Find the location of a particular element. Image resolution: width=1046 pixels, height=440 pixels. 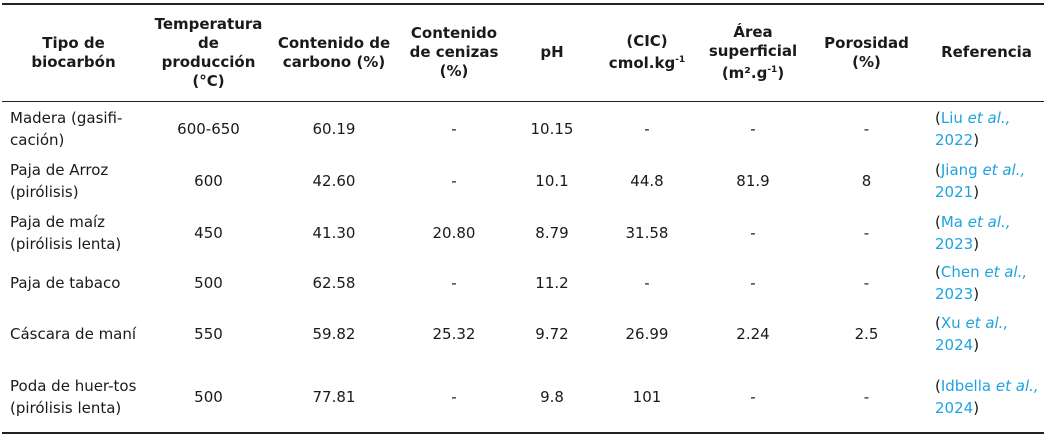

table-cell: 101 is located at coordinates (647, 396).